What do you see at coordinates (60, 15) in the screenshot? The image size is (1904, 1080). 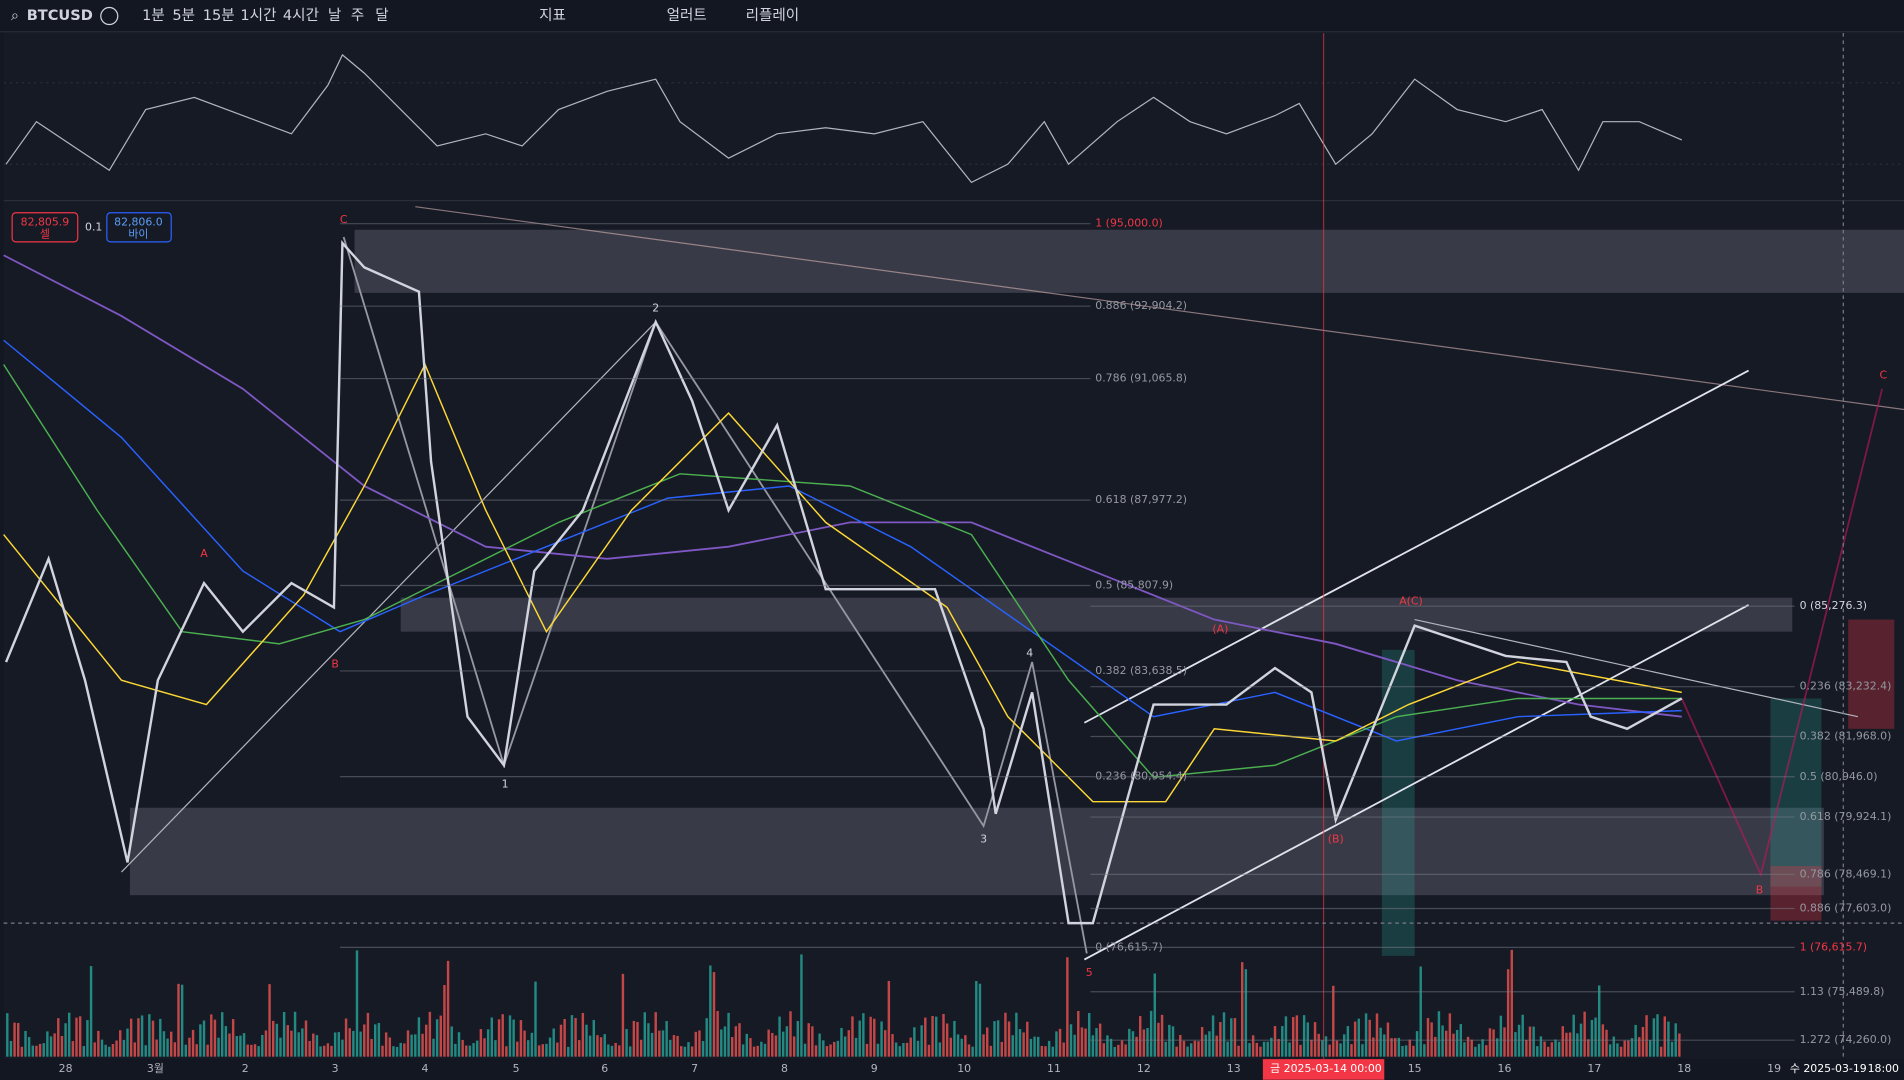 I see `symbol: BTCUSD` at bounding box center [60, 15].